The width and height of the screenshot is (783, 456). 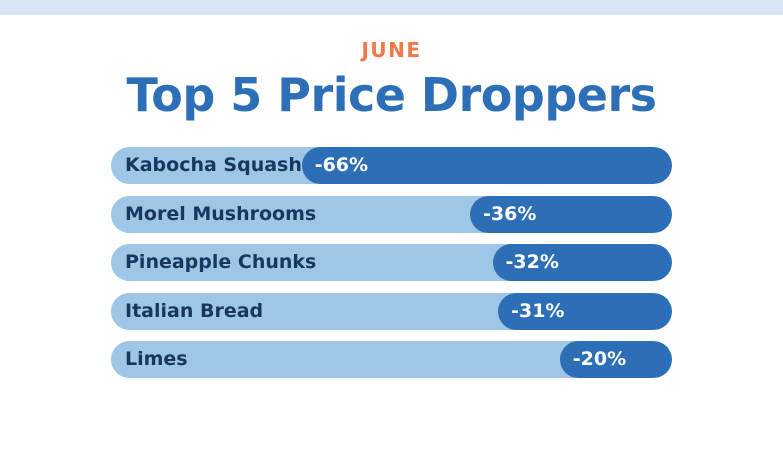 What do you see at coordinates (391, 50) in the screenshot?
I see `month-kicker: JUNE` at bounding box center [391, 50].